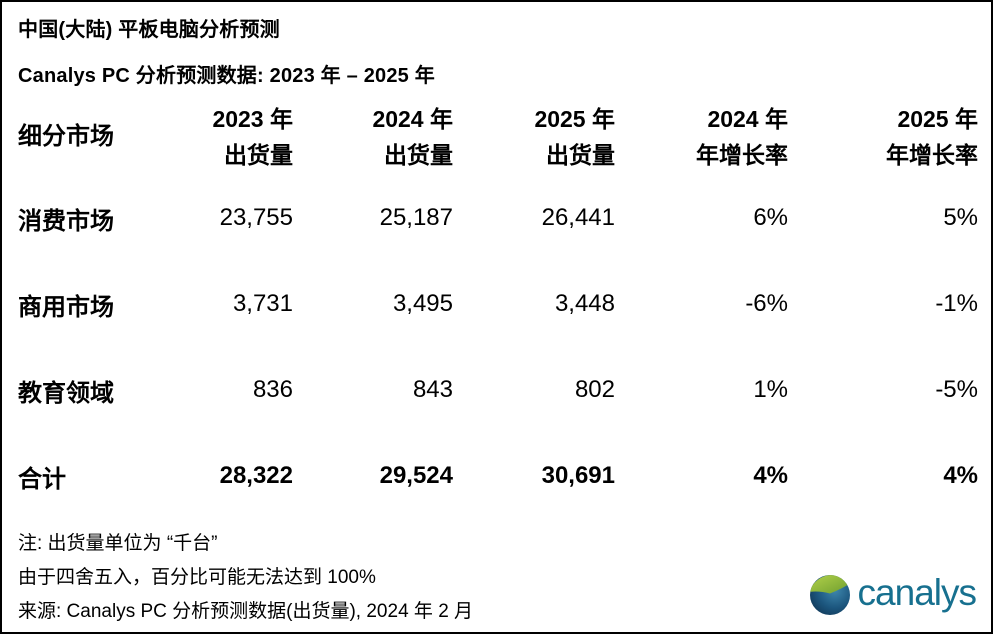 The image size is (993, 634). What do you see at coordinates (66, 393) in the screenshot?
I see `row-label: 教育领域` at bounding box center [66, 393].